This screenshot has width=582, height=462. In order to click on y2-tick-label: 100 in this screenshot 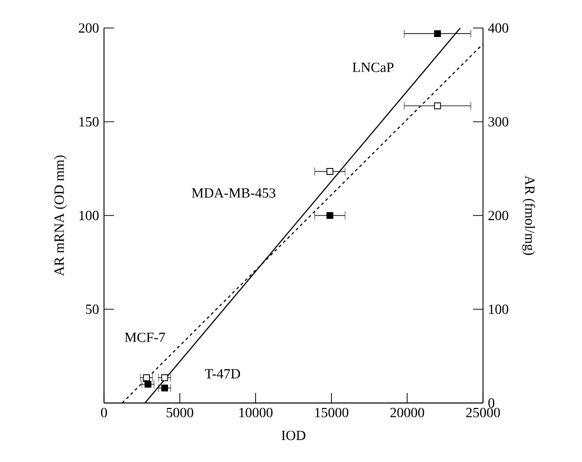, I will do `click(498, 309)`.